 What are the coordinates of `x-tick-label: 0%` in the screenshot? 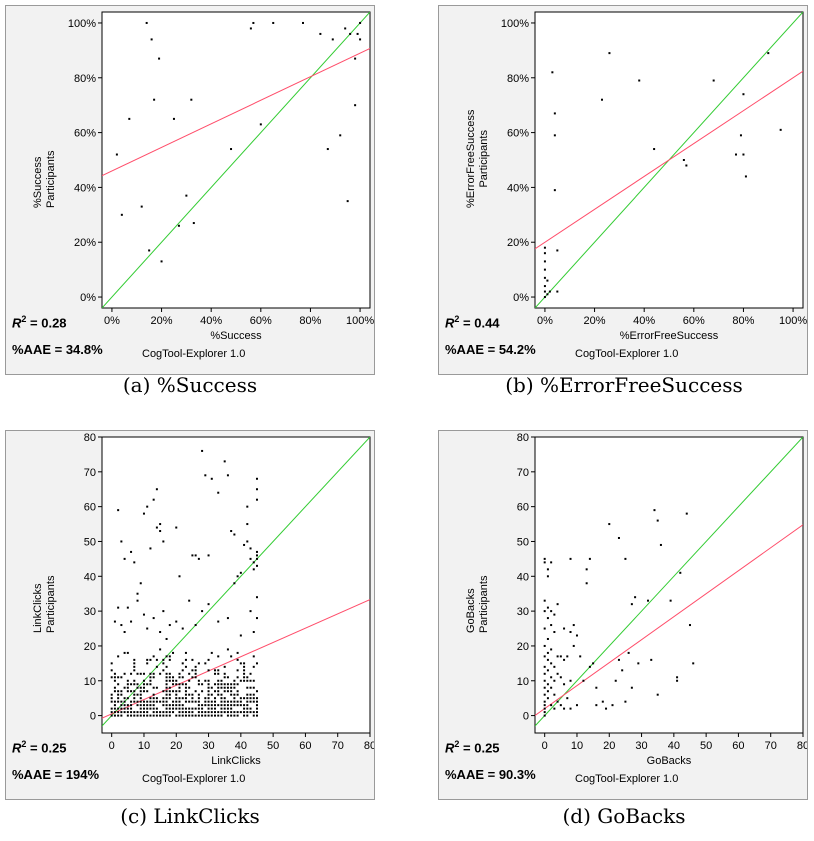 It's located at (112, 321).